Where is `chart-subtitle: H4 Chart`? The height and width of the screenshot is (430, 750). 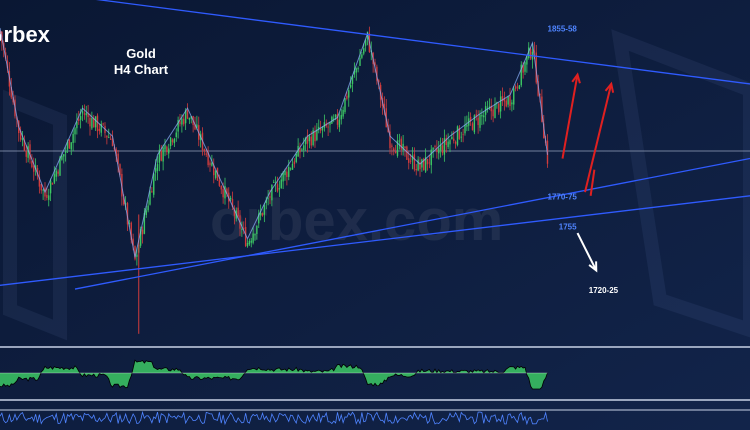 chart-subtitle: H4 Chart is located at coordinates (141, 69).